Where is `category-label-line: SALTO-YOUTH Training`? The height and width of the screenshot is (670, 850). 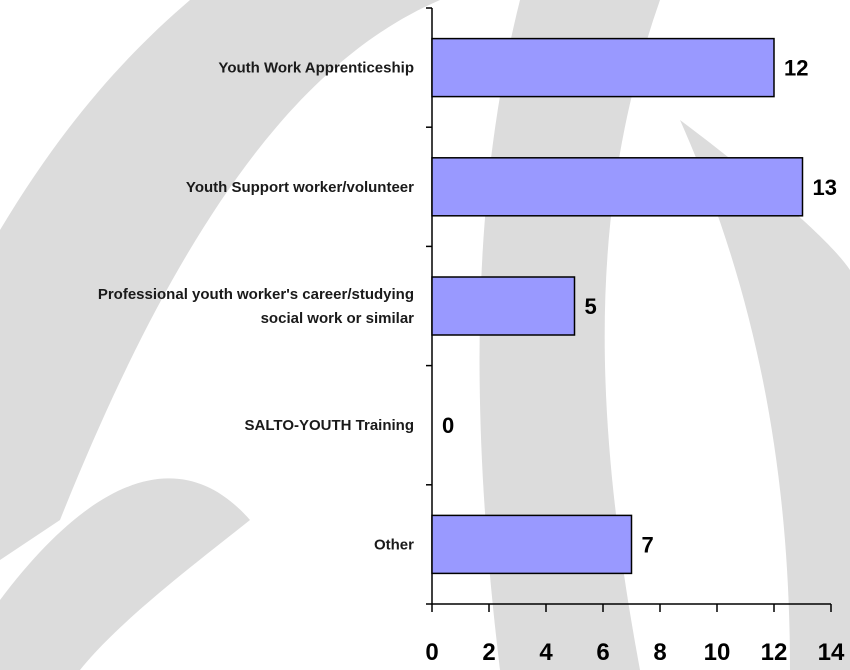 category-label-line: SALTO-YOUTH Training is located at coordinates (329, 425).